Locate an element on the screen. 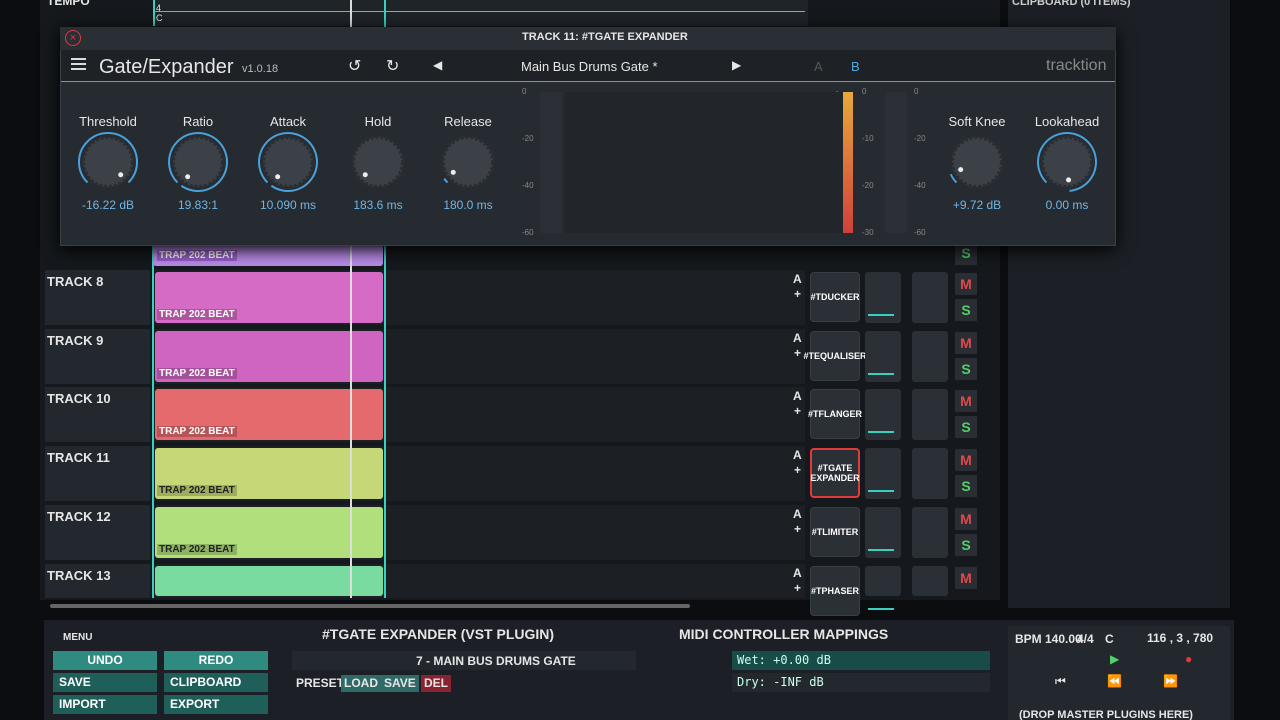  signature: 4/4 is located at coordinates (1085, 639).